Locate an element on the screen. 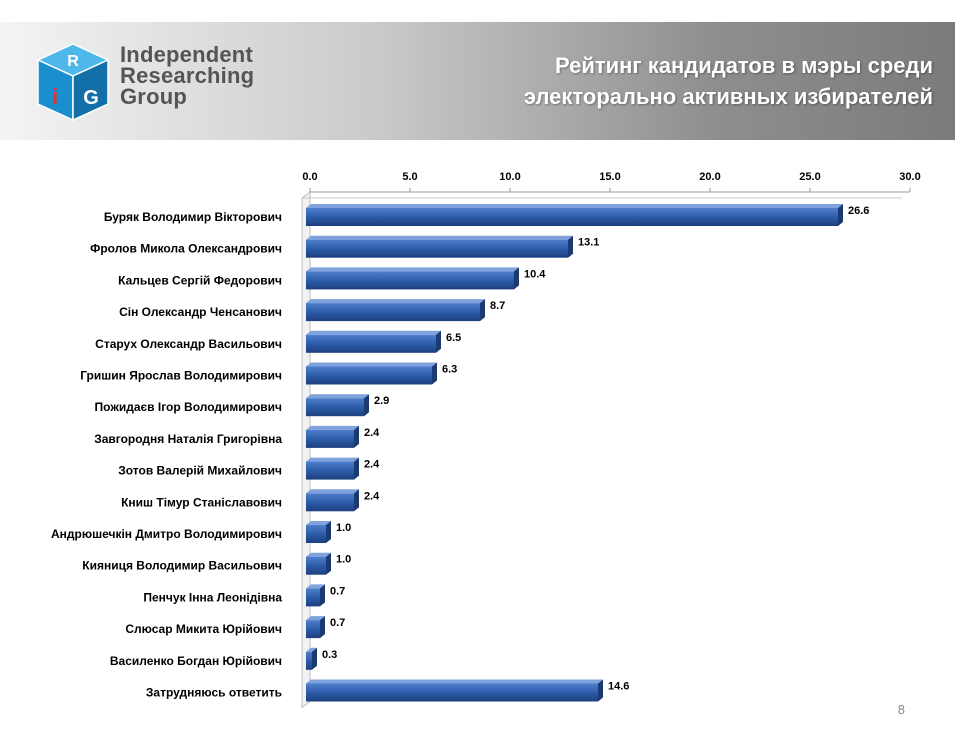  x-tick-label: 30.0 is located at coordinates (909, 177).